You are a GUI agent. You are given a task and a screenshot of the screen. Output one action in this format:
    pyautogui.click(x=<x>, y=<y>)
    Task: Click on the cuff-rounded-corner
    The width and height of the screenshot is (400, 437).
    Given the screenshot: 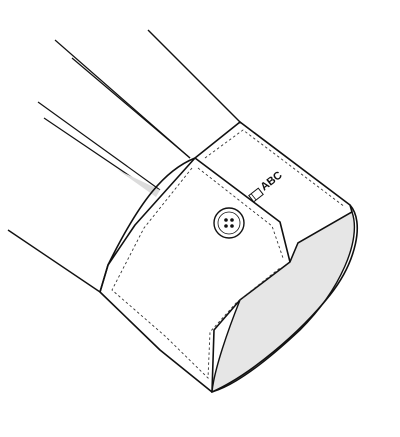 What is the action you would take?
    pyautogui.click(x=147, y=225)
    